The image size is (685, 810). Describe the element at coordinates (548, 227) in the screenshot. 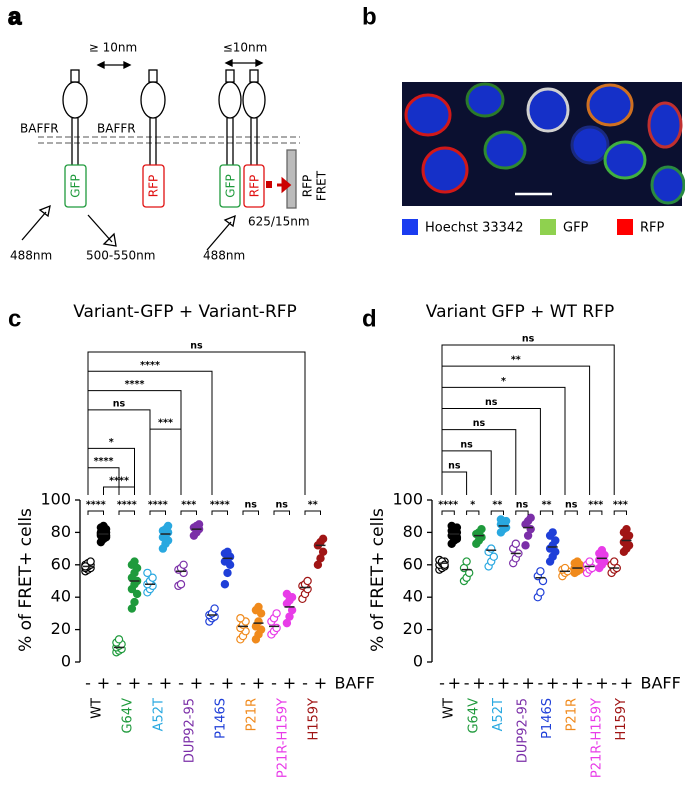

I see `legend-swatch` at that location.